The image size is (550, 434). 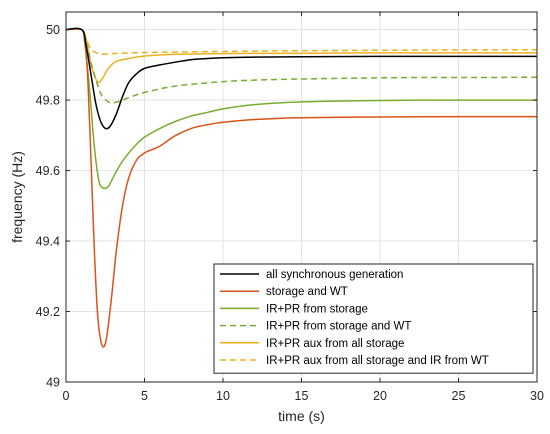 I want to click on x-tick-label: 15, so click(x=302, y=396).